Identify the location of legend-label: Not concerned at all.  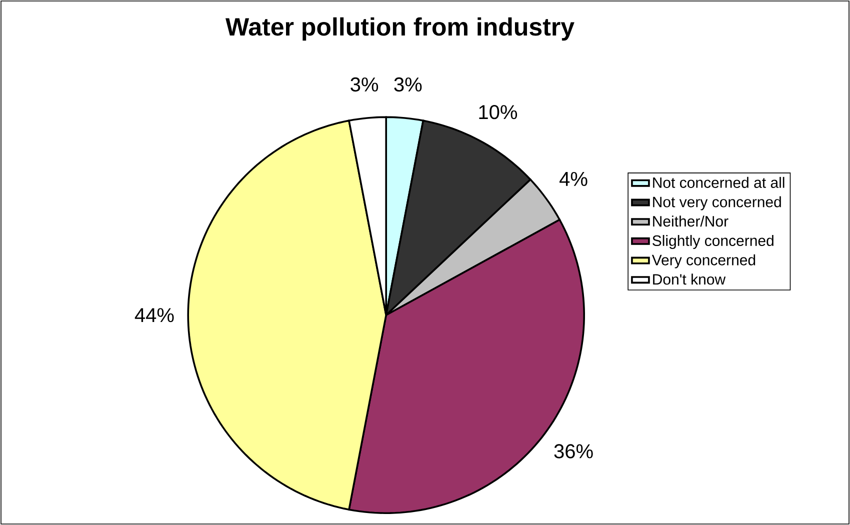
(718, 182).